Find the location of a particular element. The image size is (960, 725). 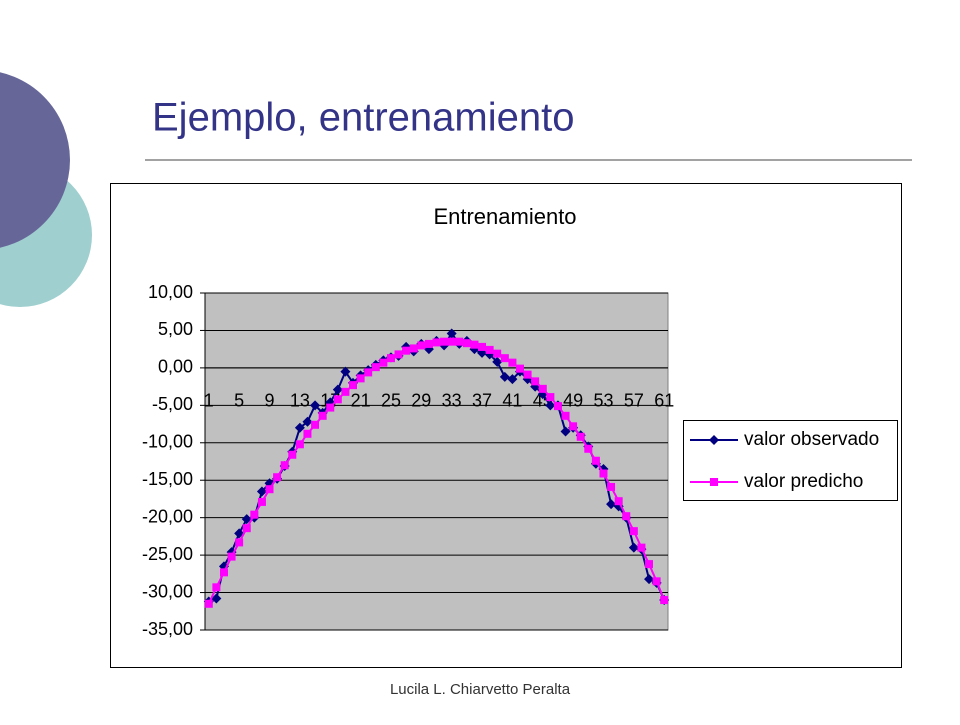

footer: Lucila L. Chiarvetto Peralta is located at coordinates (480, 689).